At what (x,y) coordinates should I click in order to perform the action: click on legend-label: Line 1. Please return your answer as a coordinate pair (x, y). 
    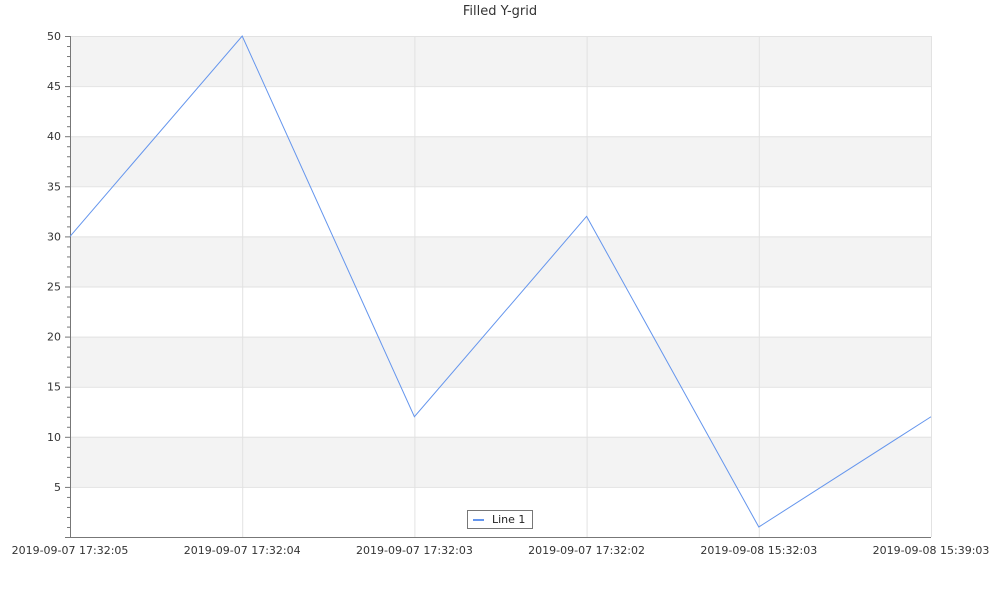
    Looking at the image, I should click on (509, 519).